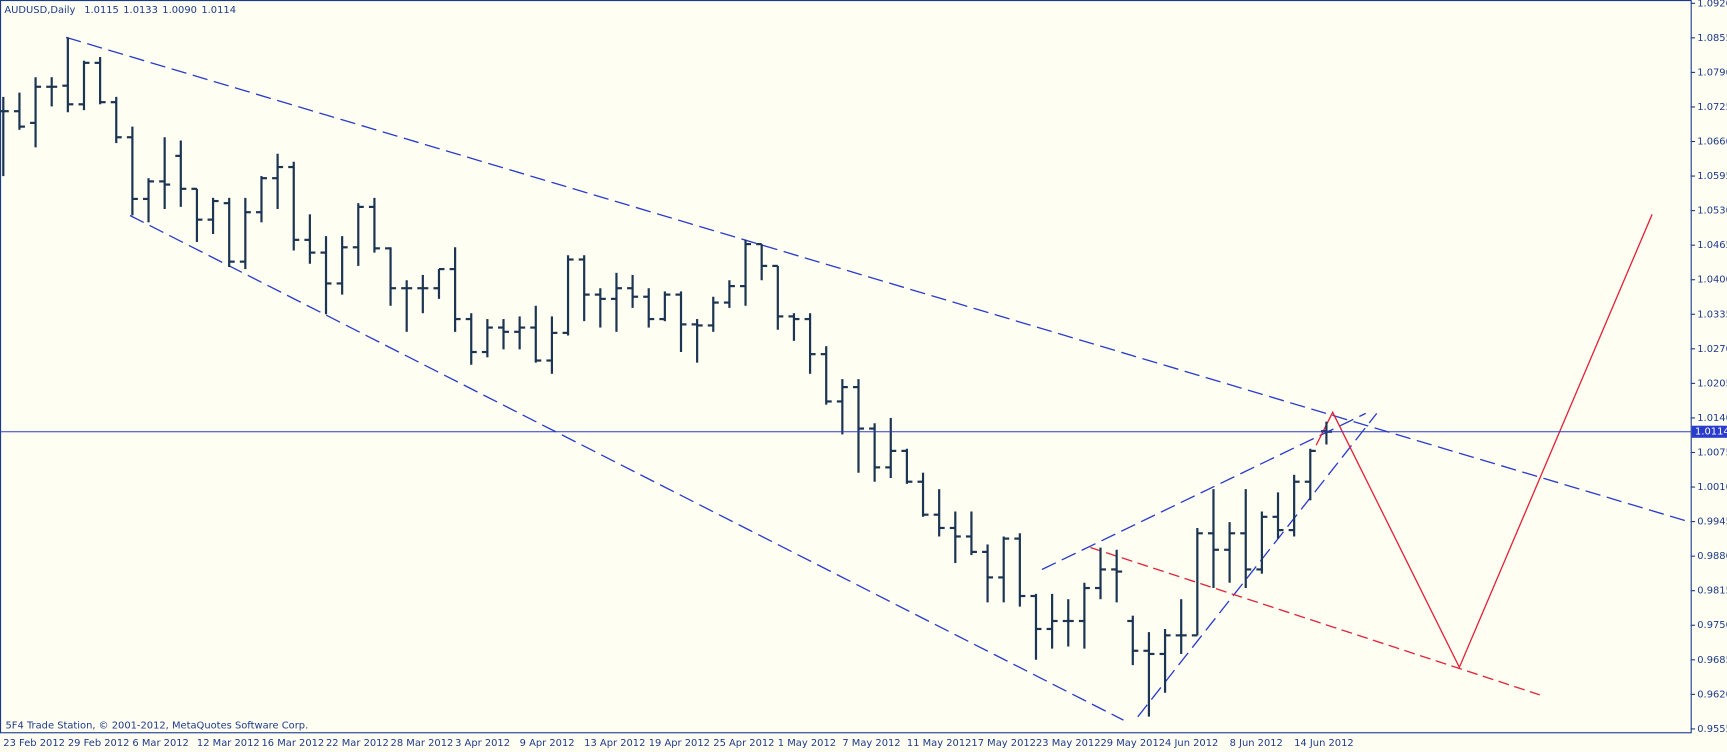  Describe the element at coordinates (292, 743) in the screenshot. I see `x-tick-label: 16 Mar 2012` at that location.